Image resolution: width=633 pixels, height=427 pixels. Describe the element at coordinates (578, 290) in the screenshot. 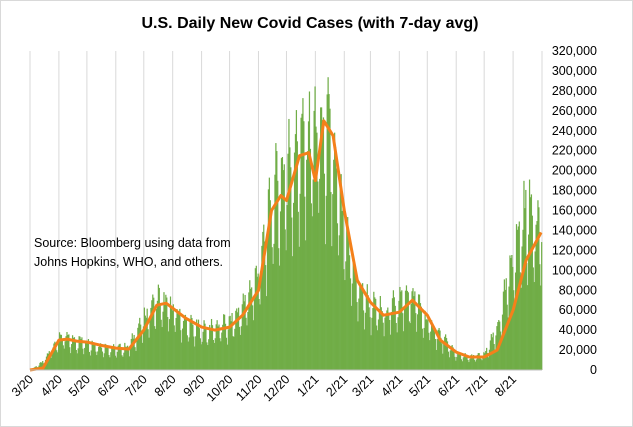

I see `y-tick-label: 80,000` at that location.